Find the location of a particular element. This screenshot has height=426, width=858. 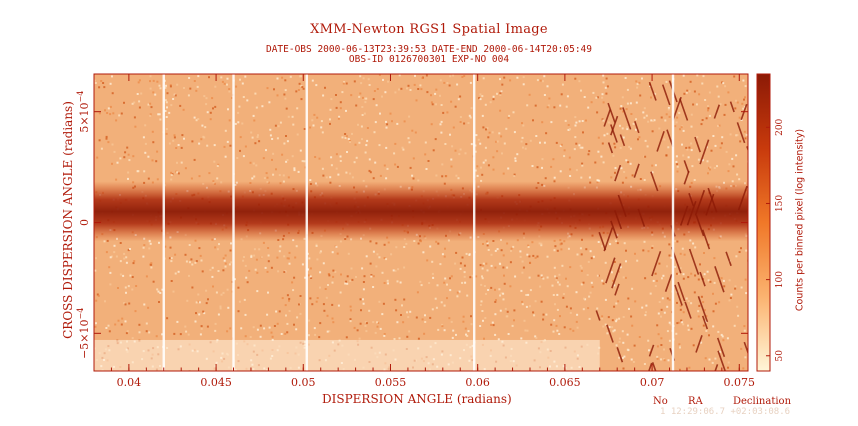

colorbar-label: Counts per binned pixel (log intensity) is located at coordinates (800, 220).